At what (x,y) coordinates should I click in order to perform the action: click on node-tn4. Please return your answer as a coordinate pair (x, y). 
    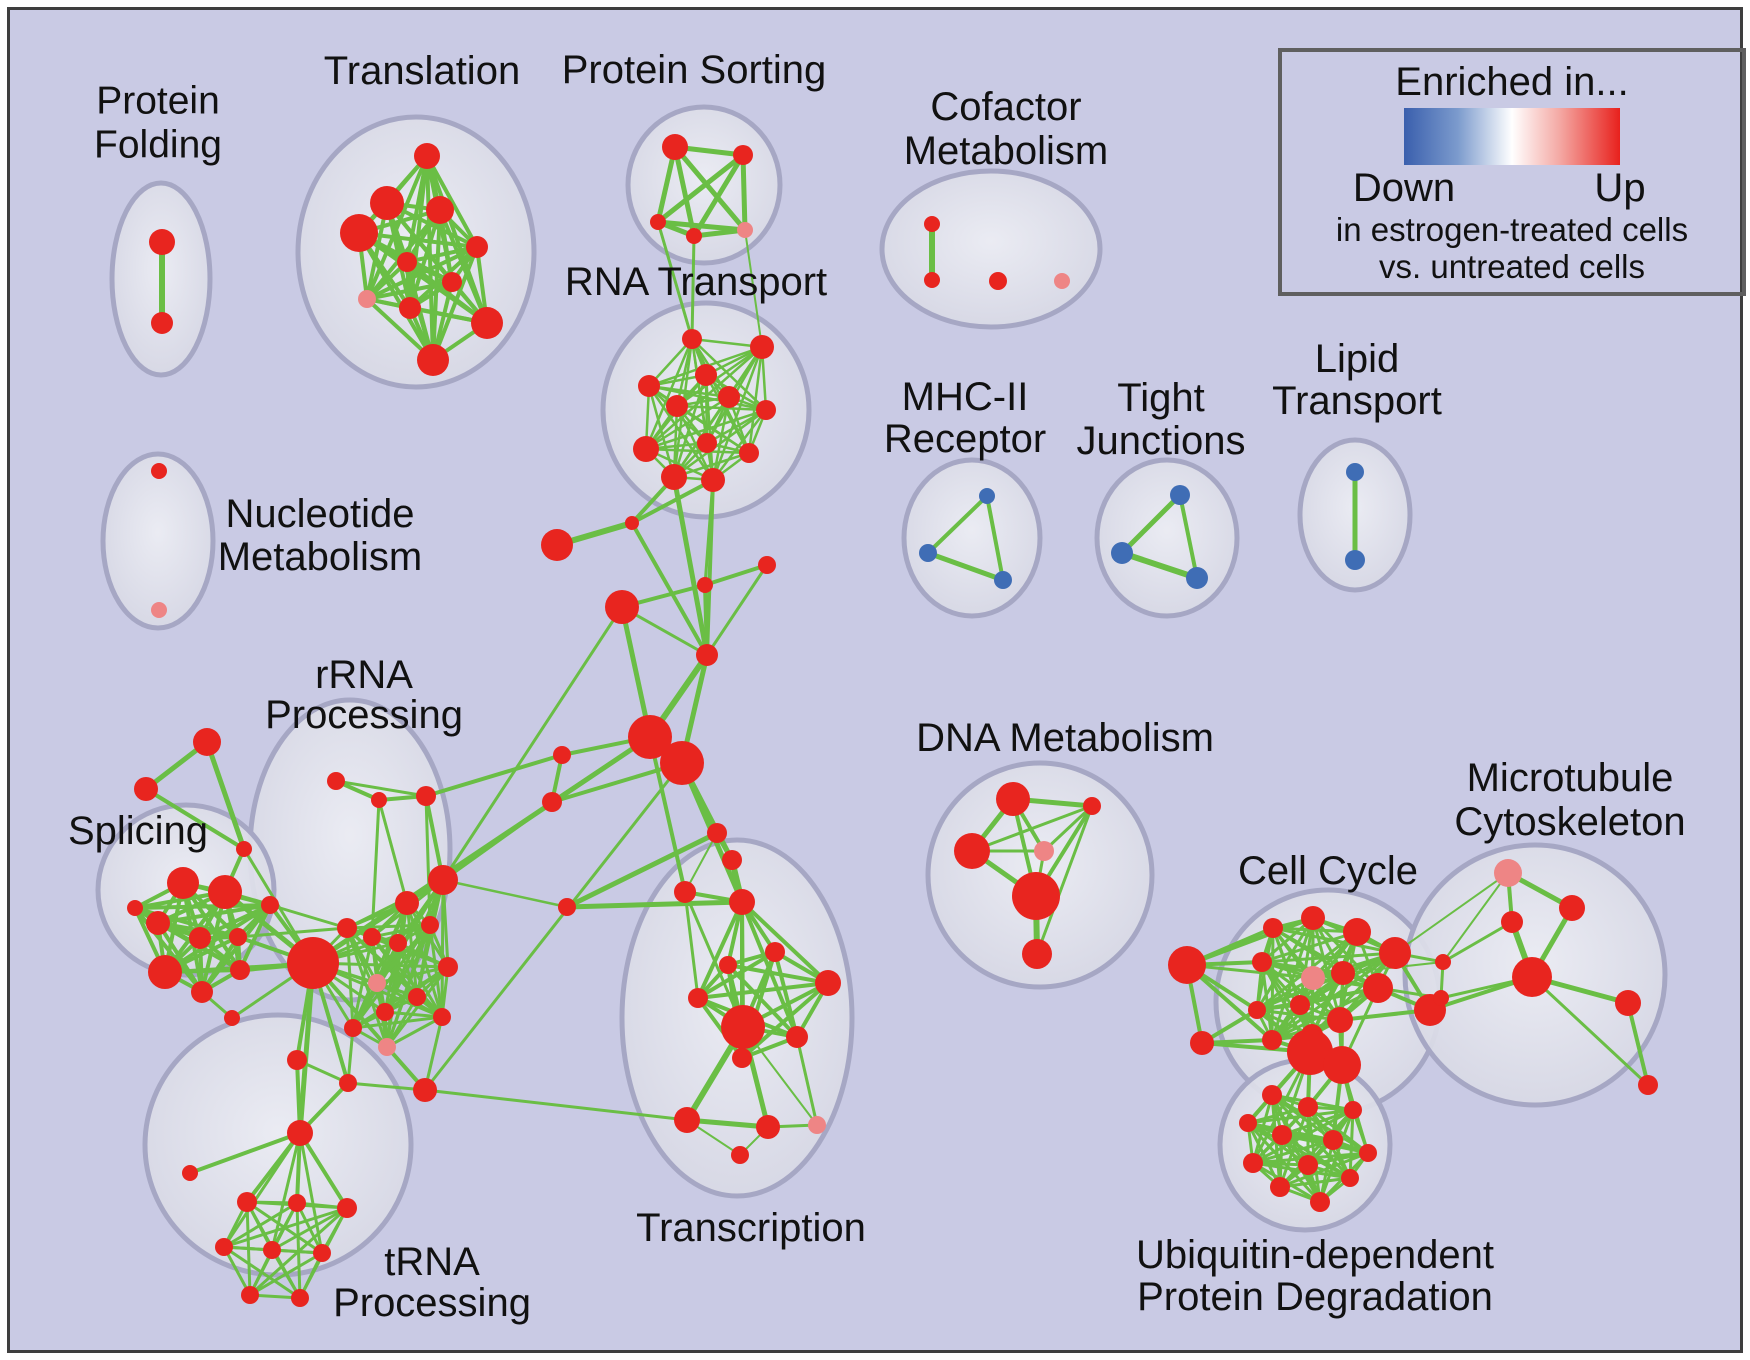
    Looking at the image, I should click on (224, 1247).